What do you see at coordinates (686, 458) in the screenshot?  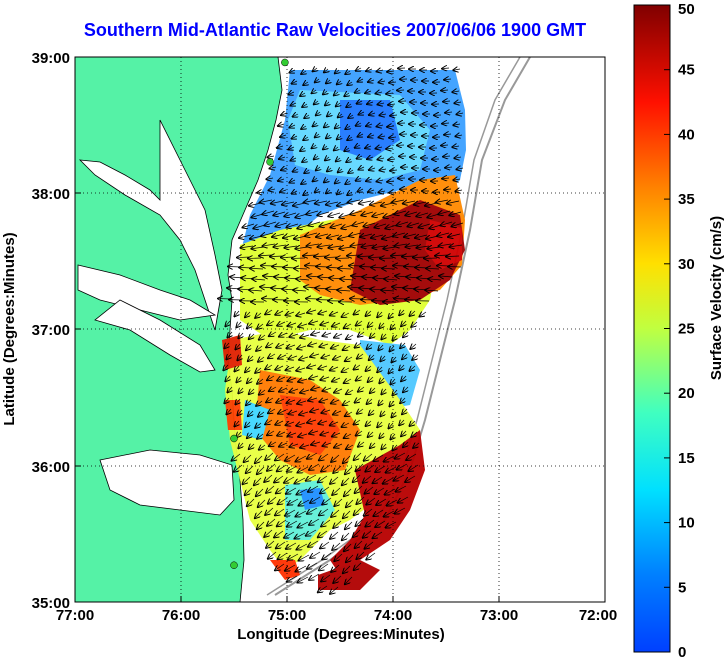 I see `colorbar-tick-label: 15` at bounding box center [686, 458].